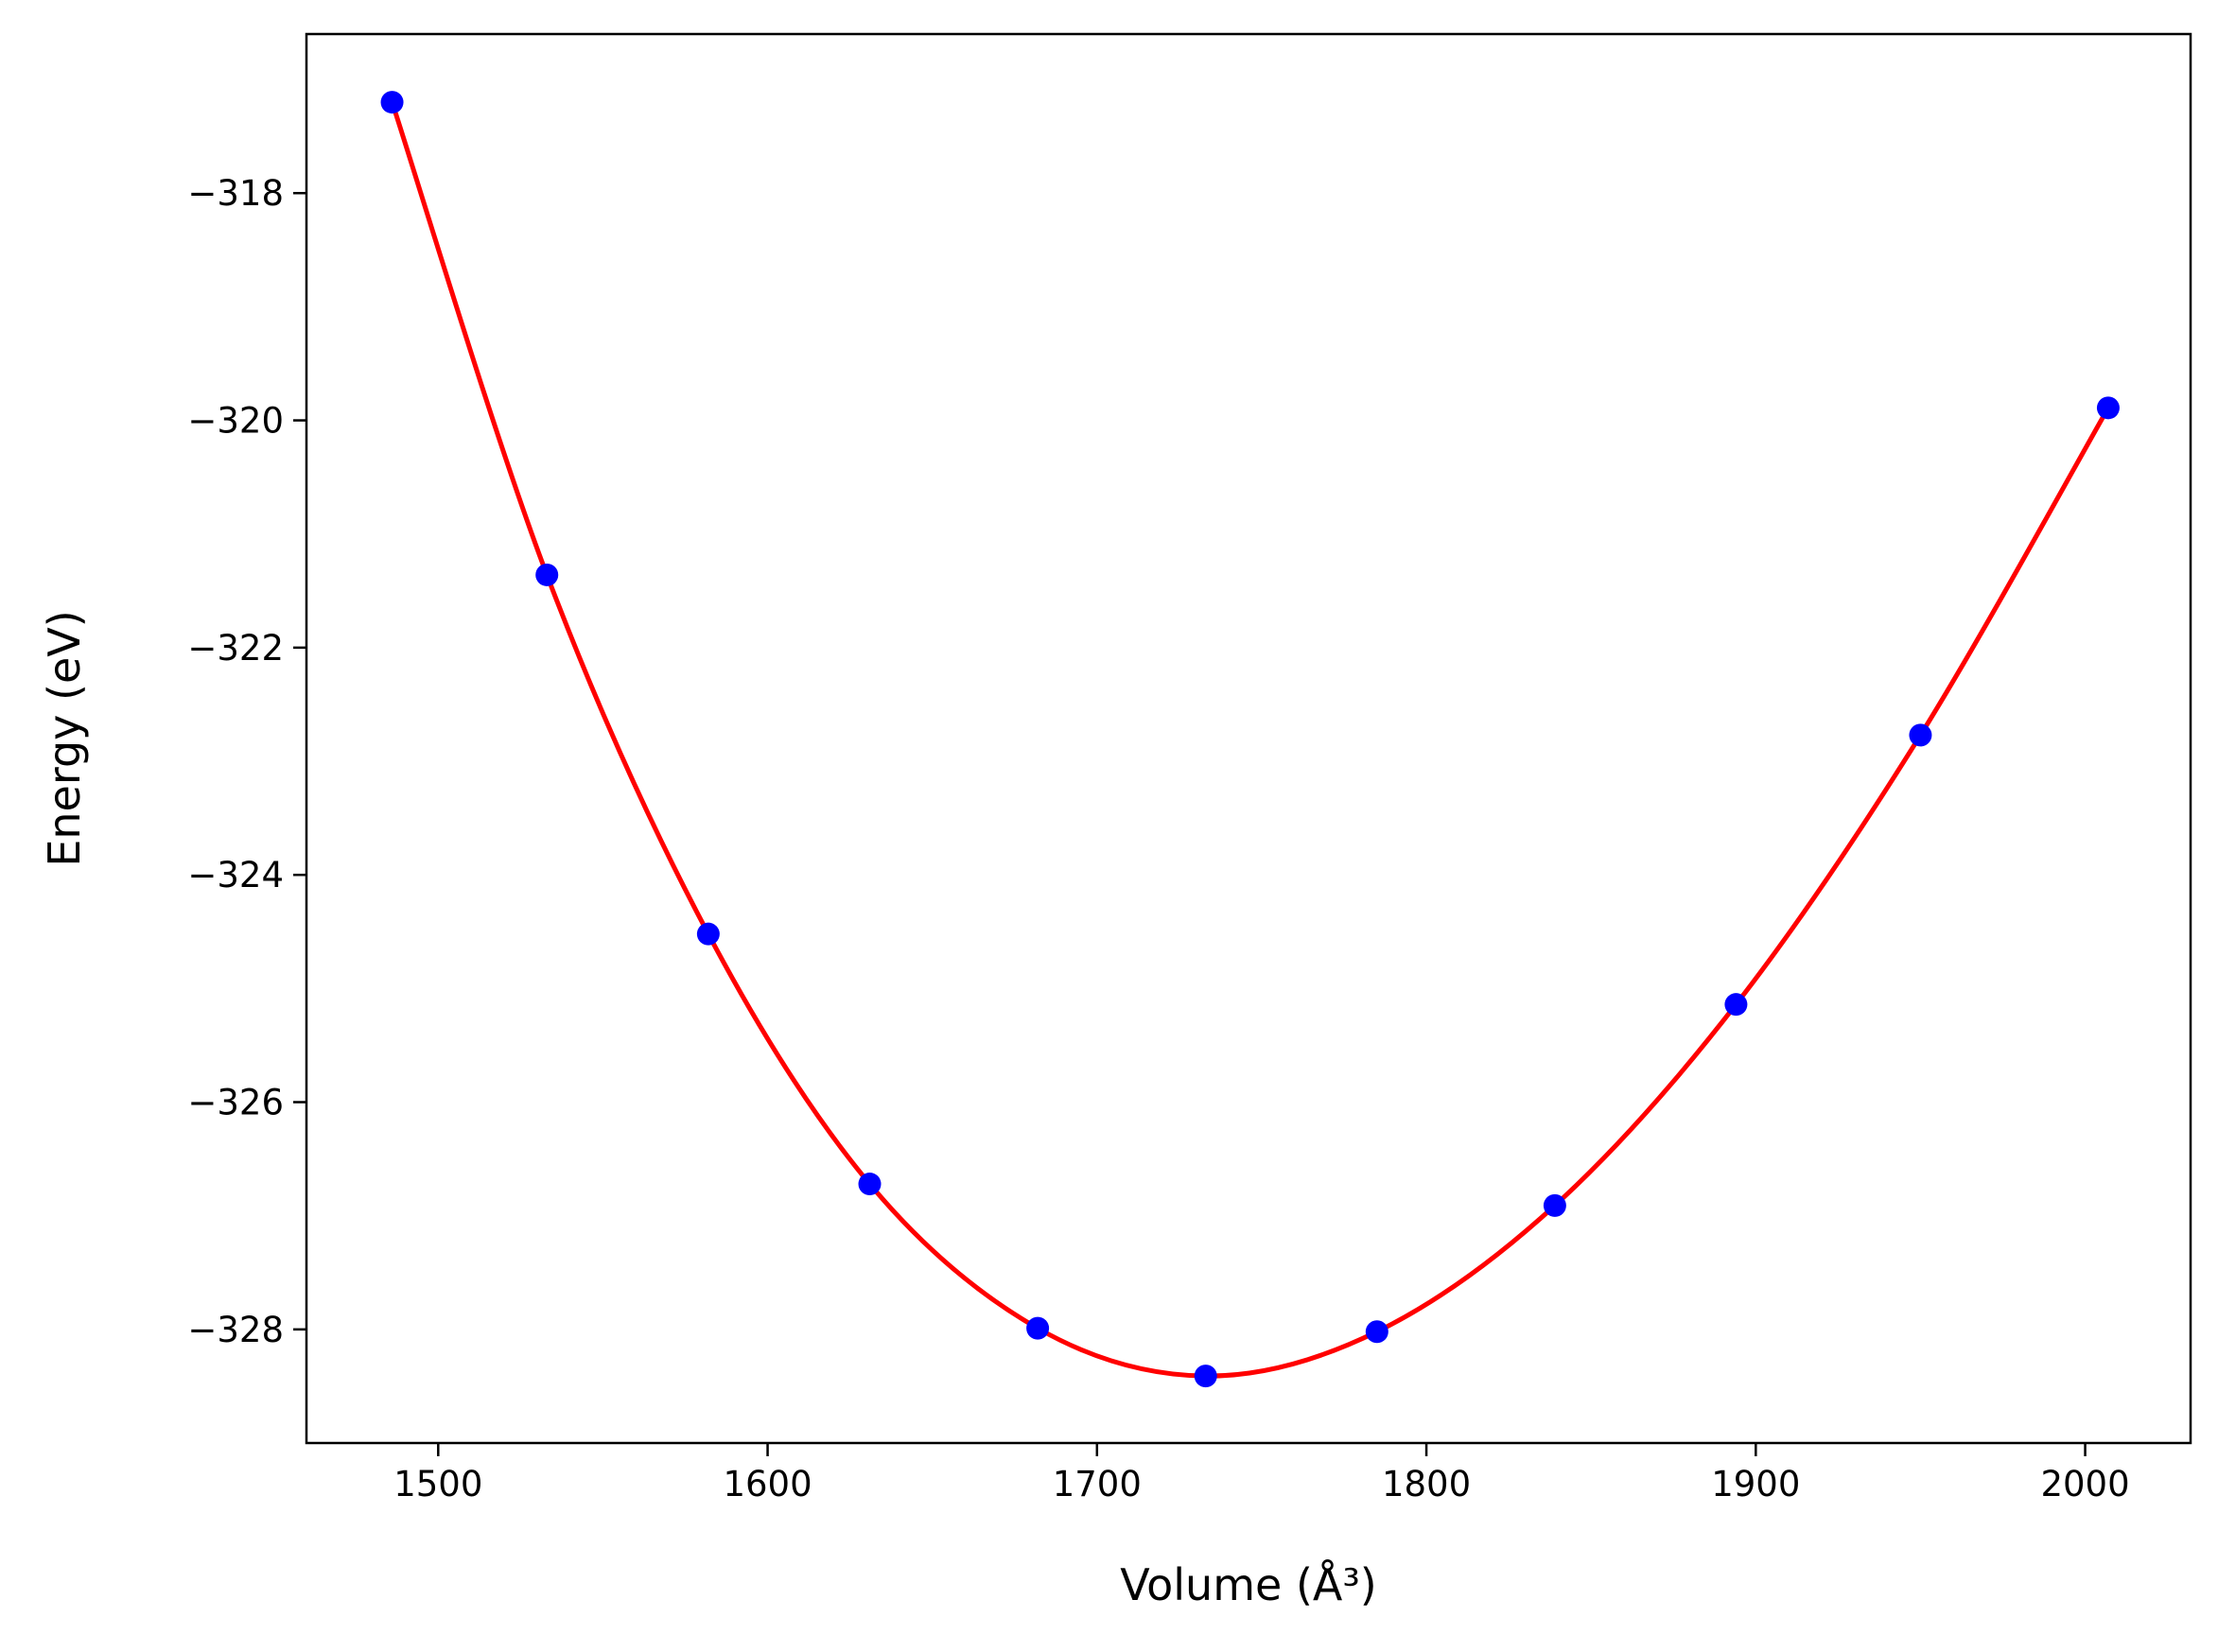 The height and width of the screenshot is (1652, 2218). What do you see at coordinates (1097, 1484) in the screenshot?
I see `x-tick-label: 1700` at bounding box center [1097, 1484].